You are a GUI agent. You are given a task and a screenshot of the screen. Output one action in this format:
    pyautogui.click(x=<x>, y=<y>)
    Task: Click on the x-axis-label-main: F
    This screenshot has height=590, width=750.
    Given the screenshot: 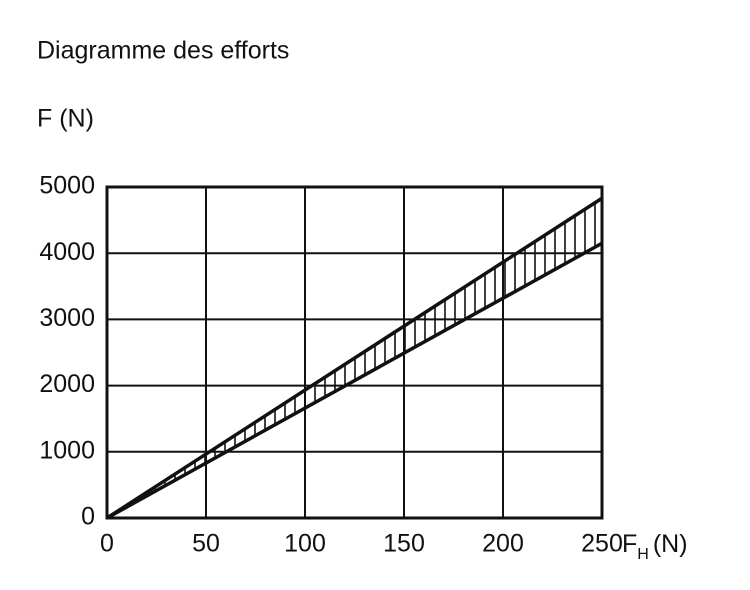 What is the action you would take?
    pyautogui.click(x=629, y=544)
    